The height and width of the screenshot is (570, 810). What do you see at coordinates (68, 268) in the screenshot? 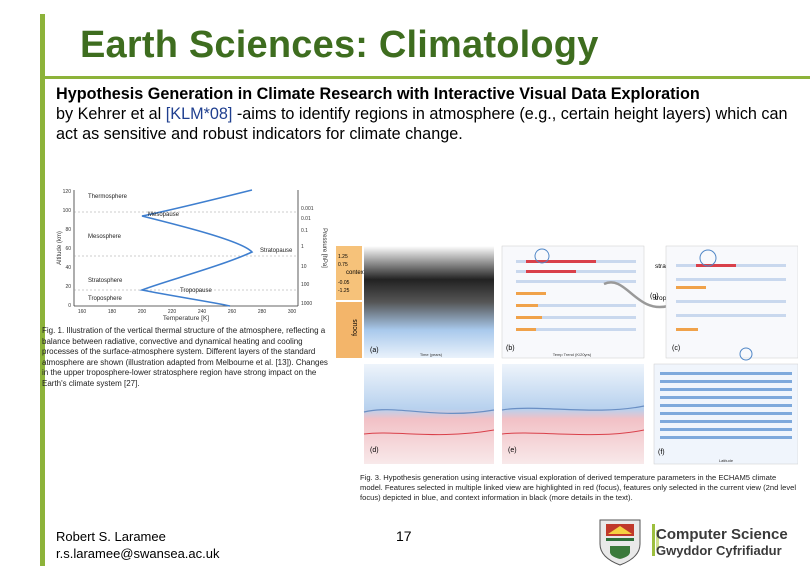
I see `y-tick: 40` at bounding box center [68, 268].